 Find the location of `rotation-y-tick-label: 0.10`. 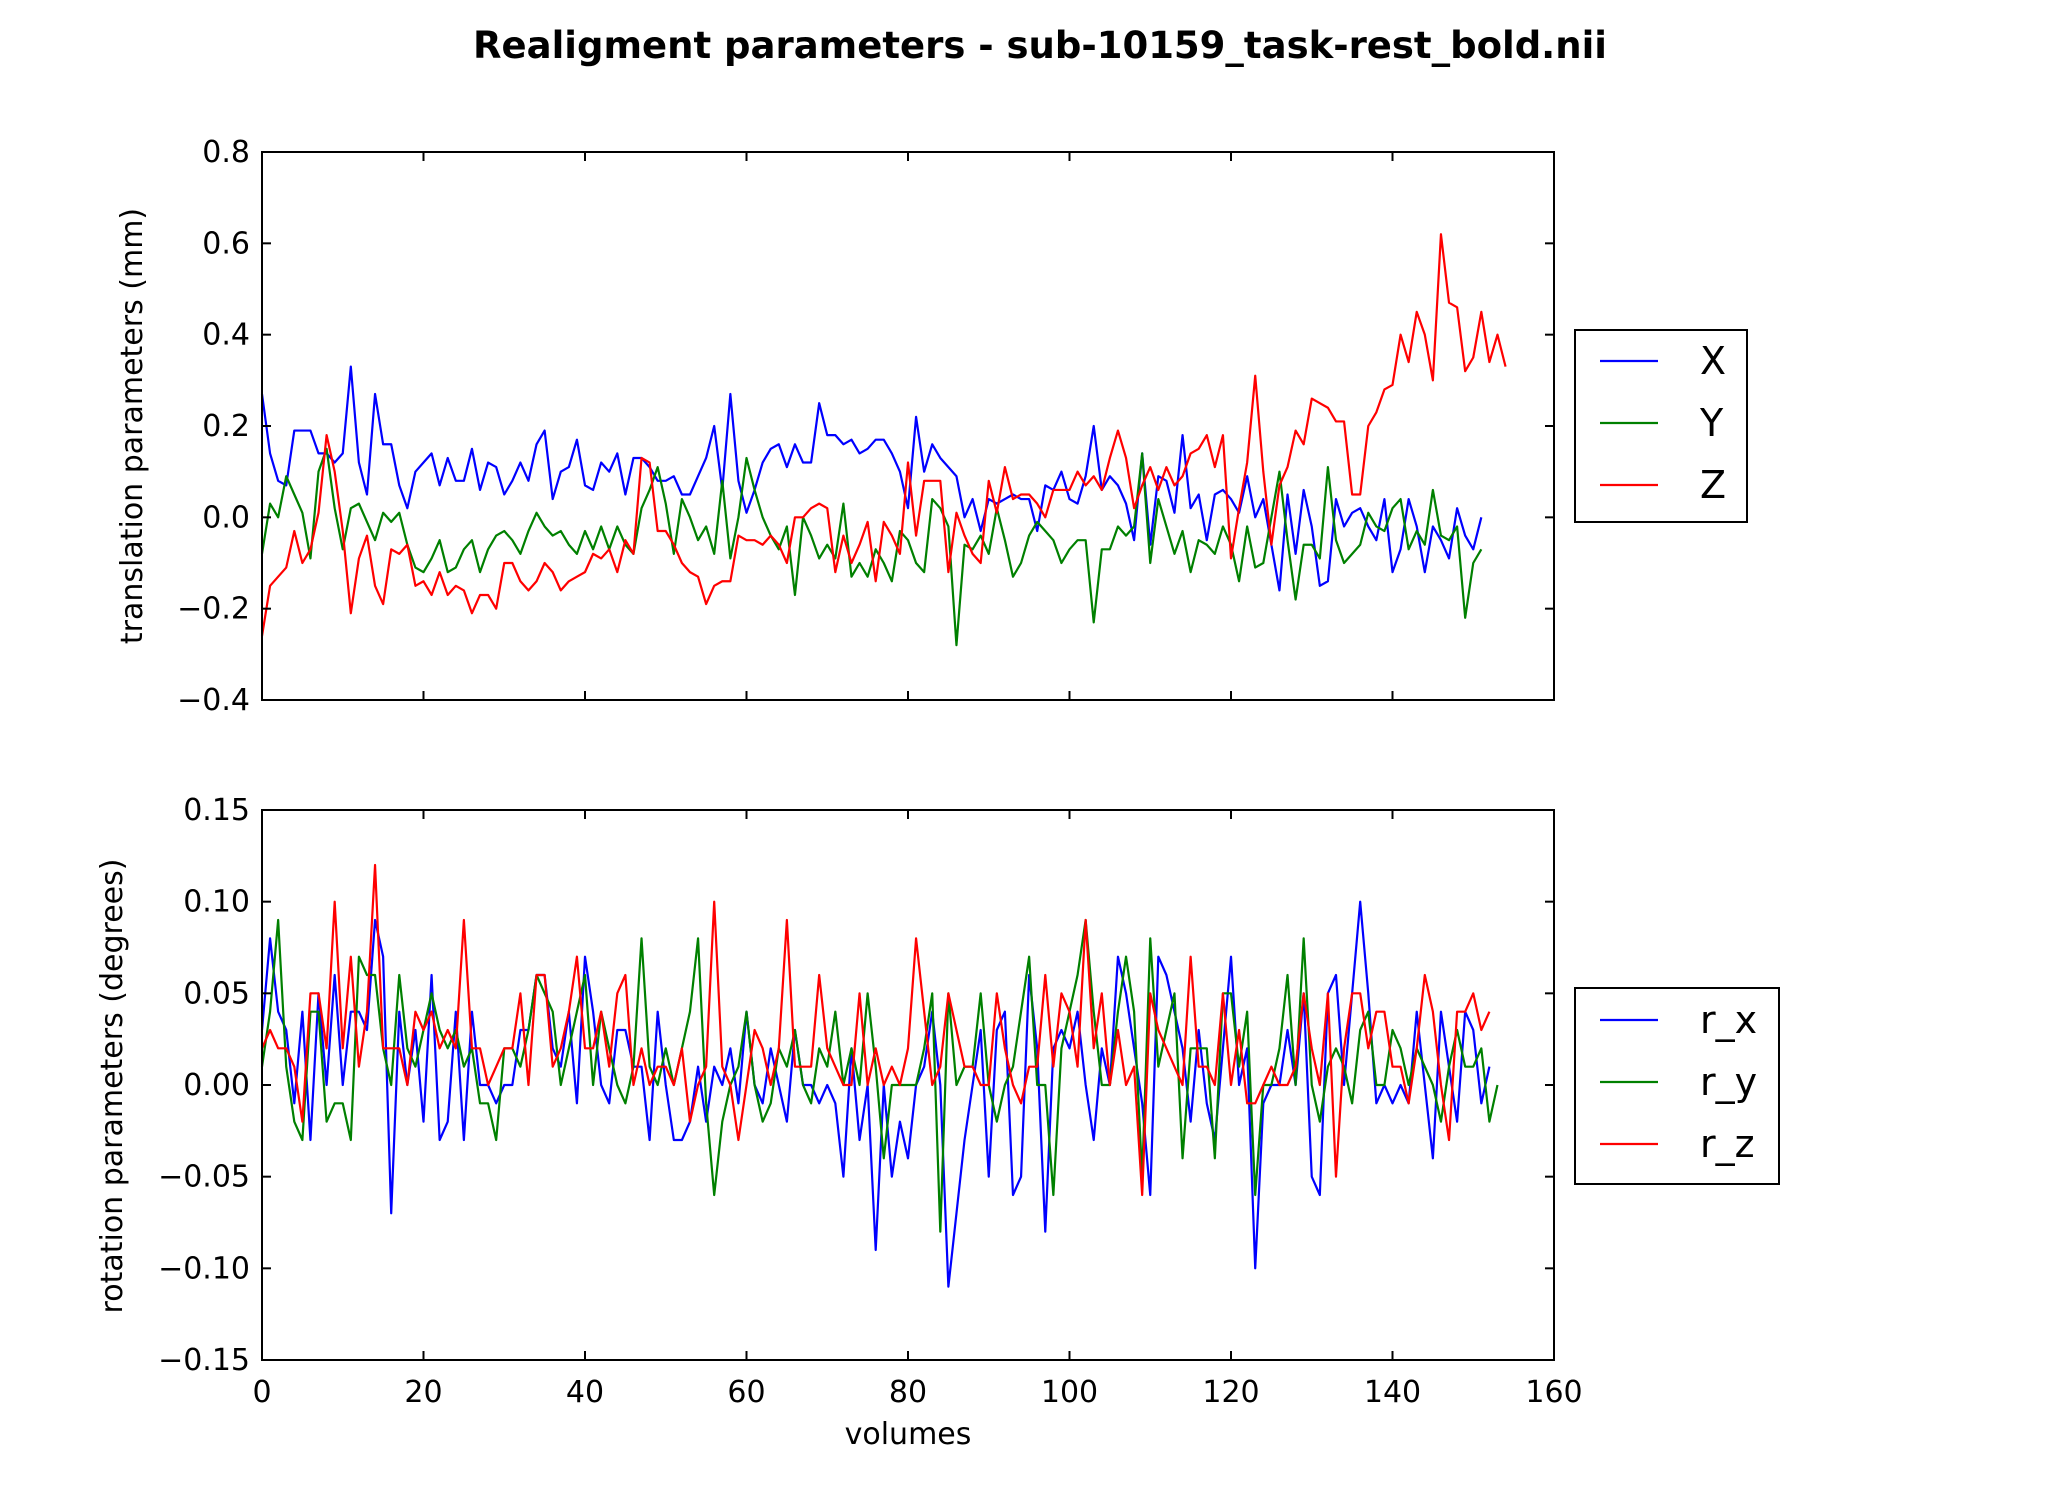

rotation-y-tick-label: 0.10 is located at coordinates (216, 902).